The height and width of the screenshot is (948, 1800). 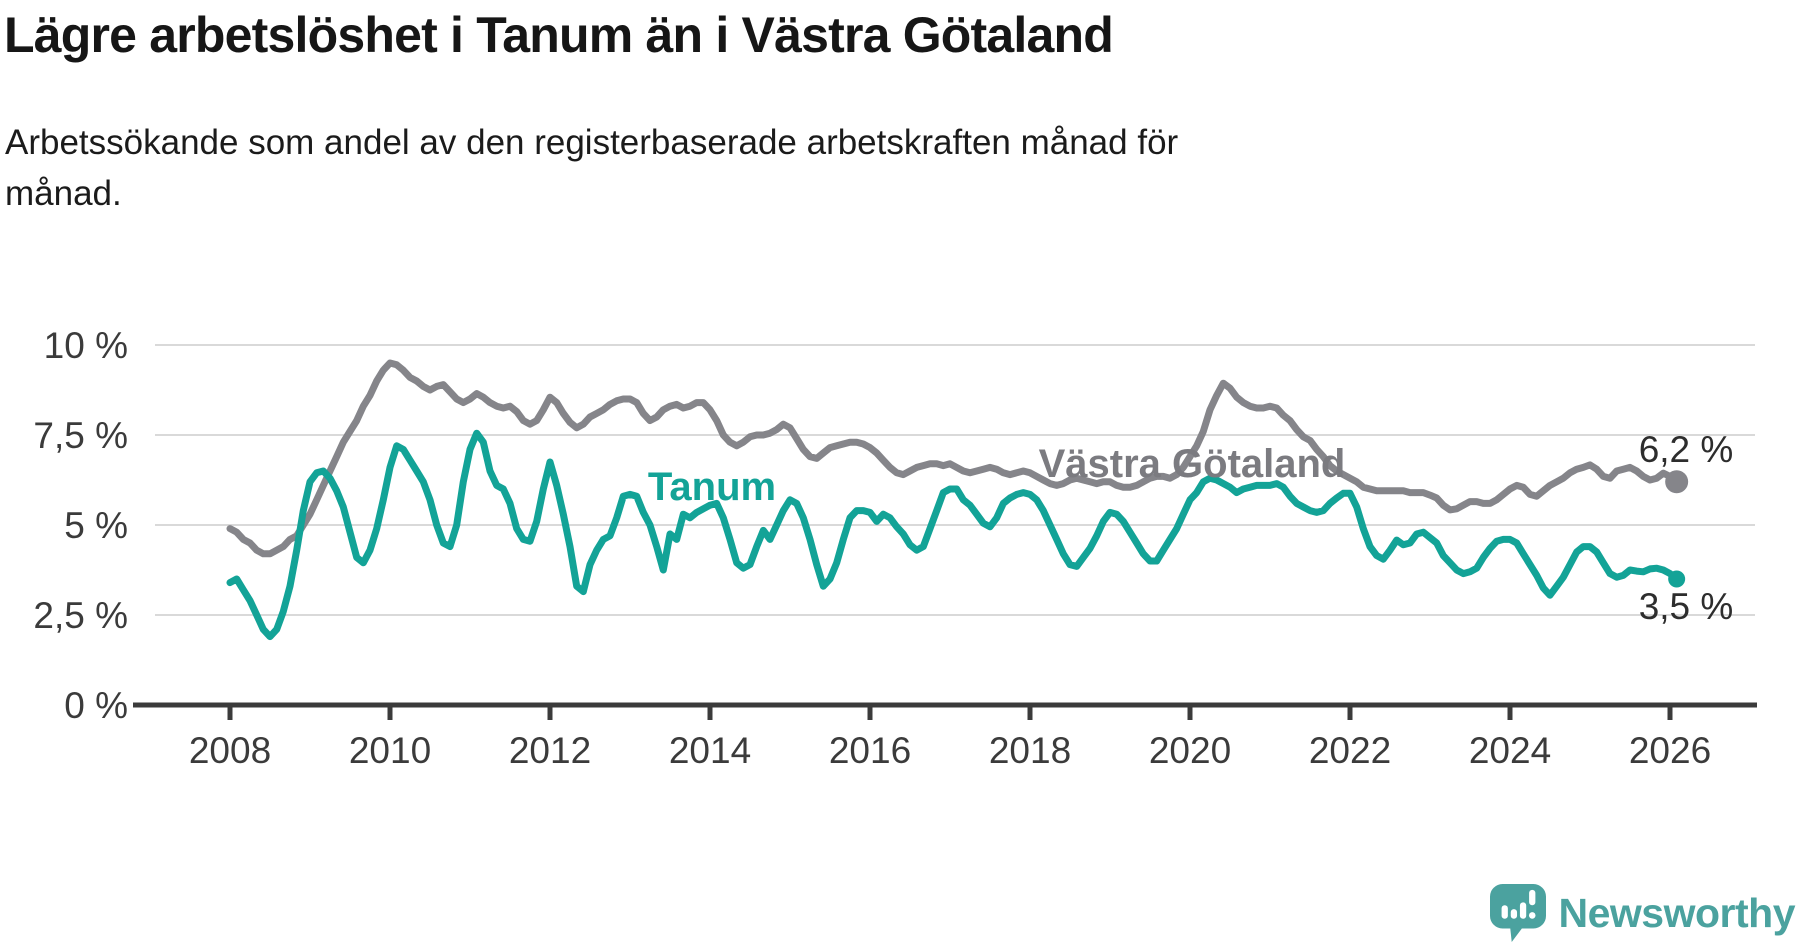 What do you see at coordinates (230, 750) in the screenshot?
I see `x-tick-label-2008: 2008` at bounding box center [230, 750].